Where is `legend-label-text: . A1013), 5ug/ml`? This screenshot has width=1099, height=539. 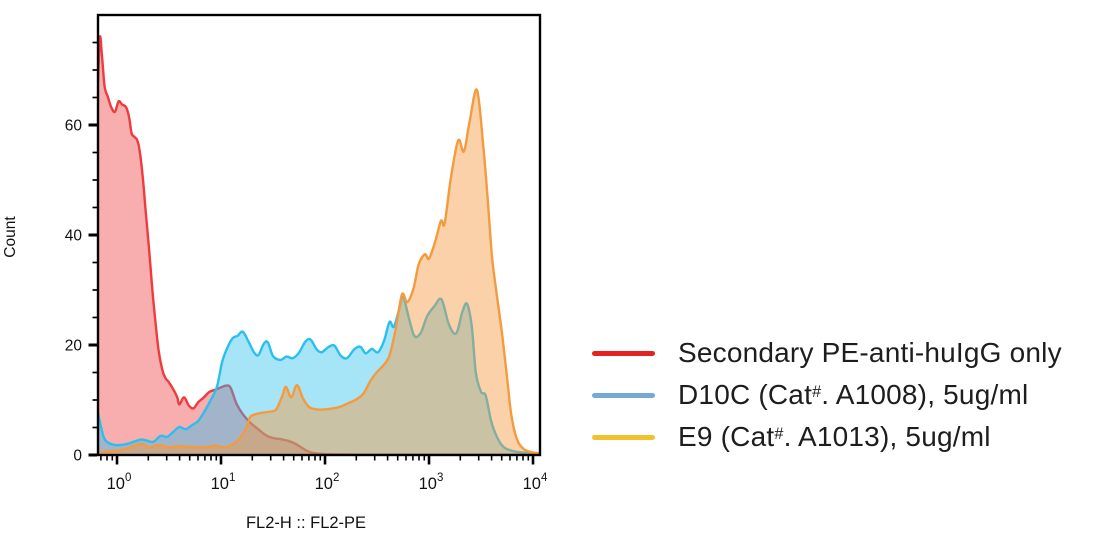 legend-label-text: . A1013), 5ug/ml is located at coordinates (887, 436).